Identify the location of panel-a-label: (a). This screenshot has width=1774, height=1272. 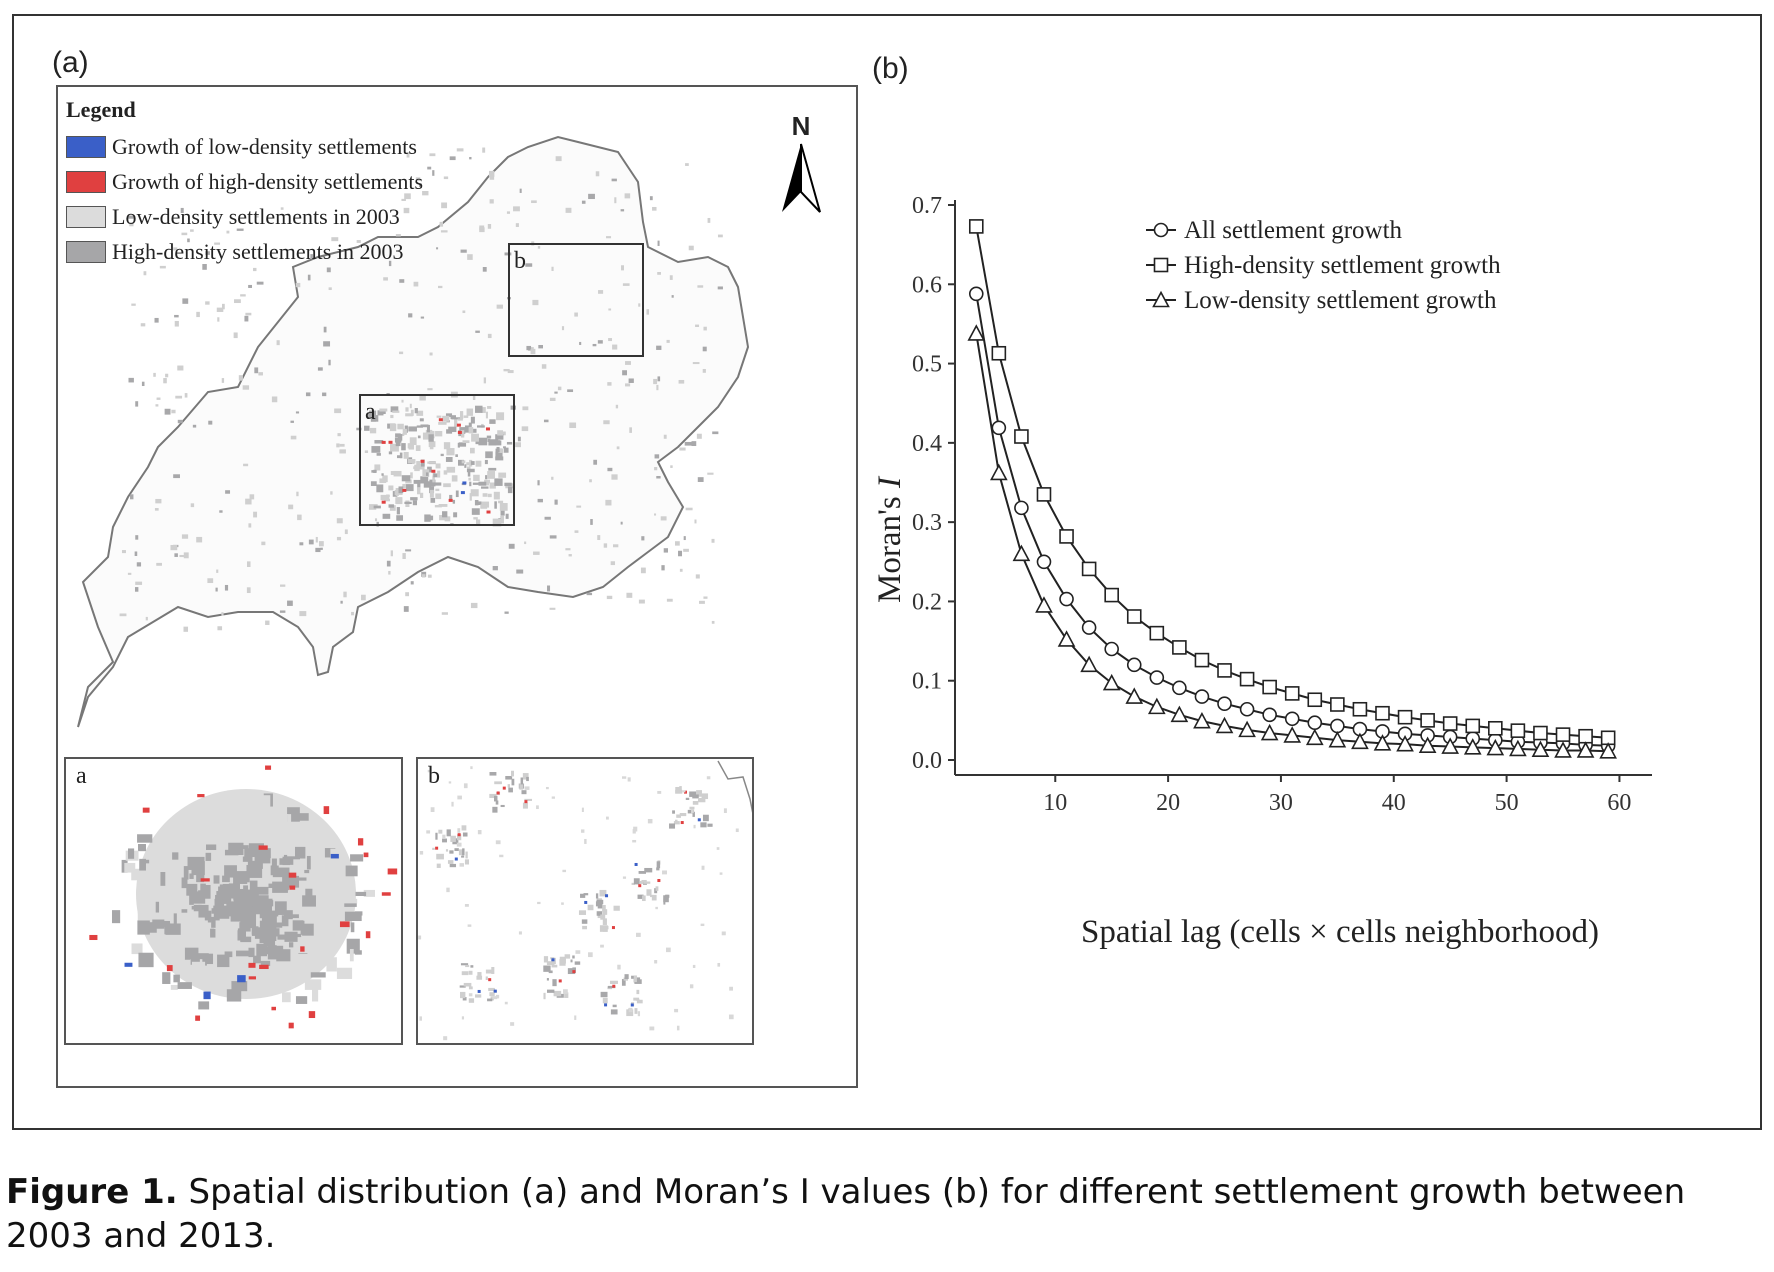
(70, 62).